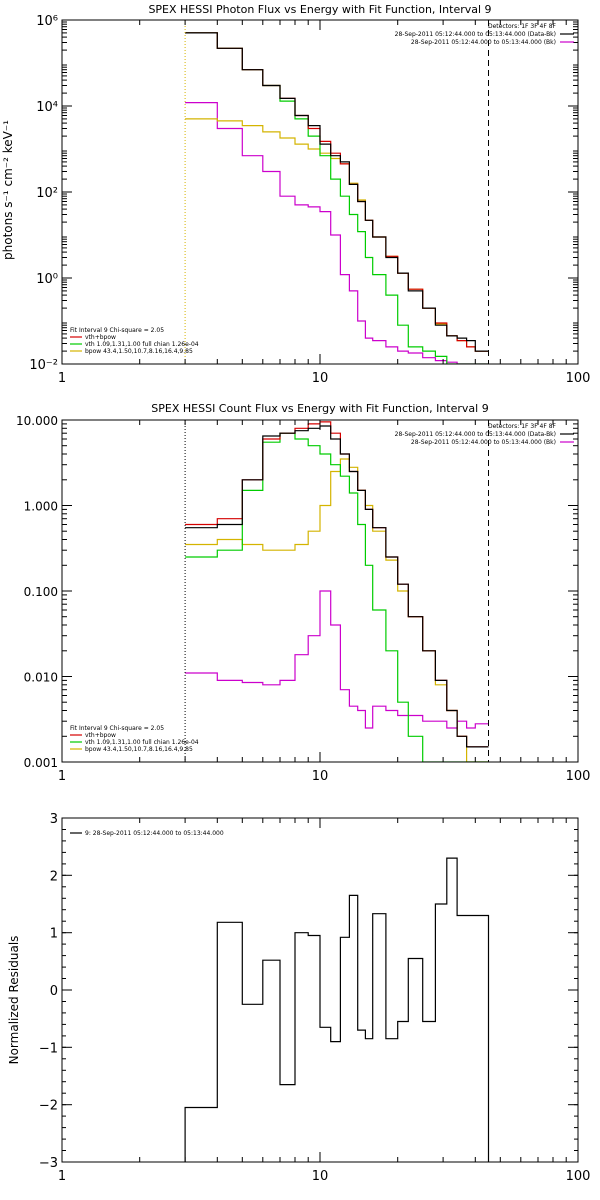  What do you see at coordinates (41, 678) in the screenshot?
I see `y-tick-label: 0.010` at bounding box center [41, 678].